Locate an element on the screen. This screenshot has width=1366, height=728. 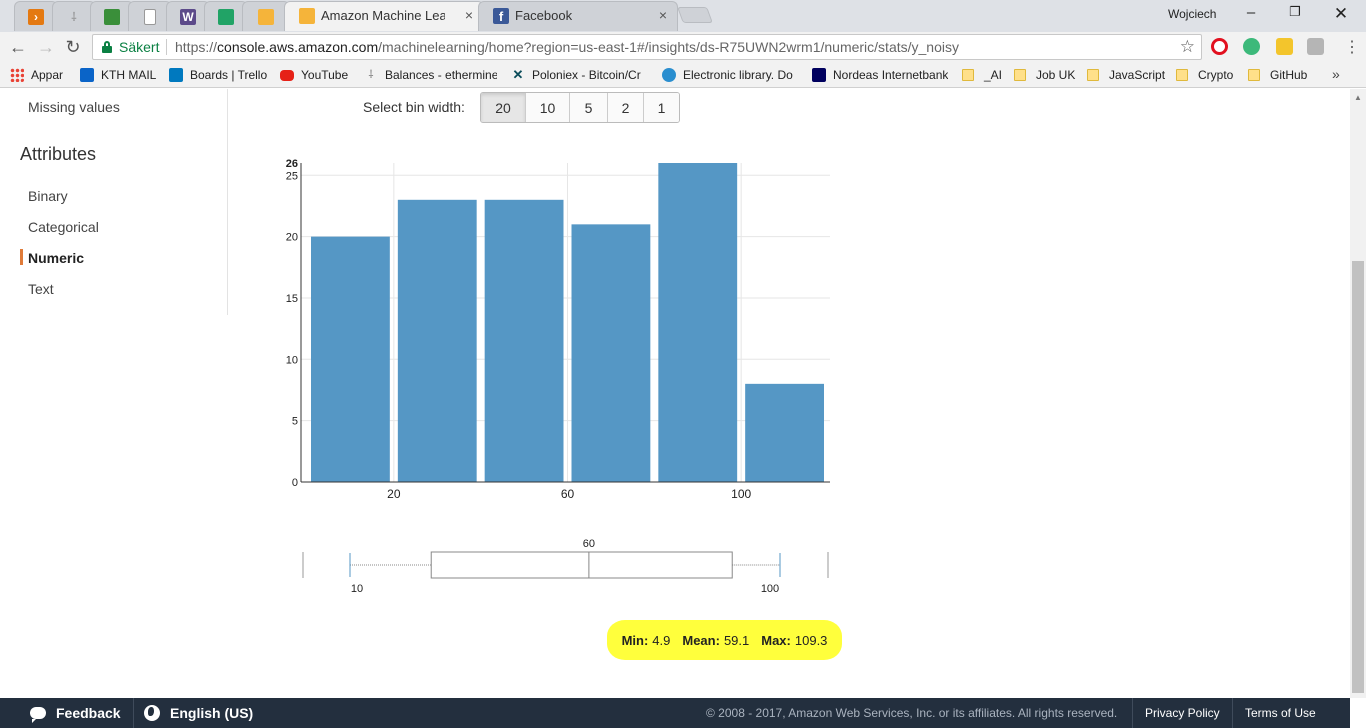
bookmark-youtube: YouTube is located at coordinates (317, 75).